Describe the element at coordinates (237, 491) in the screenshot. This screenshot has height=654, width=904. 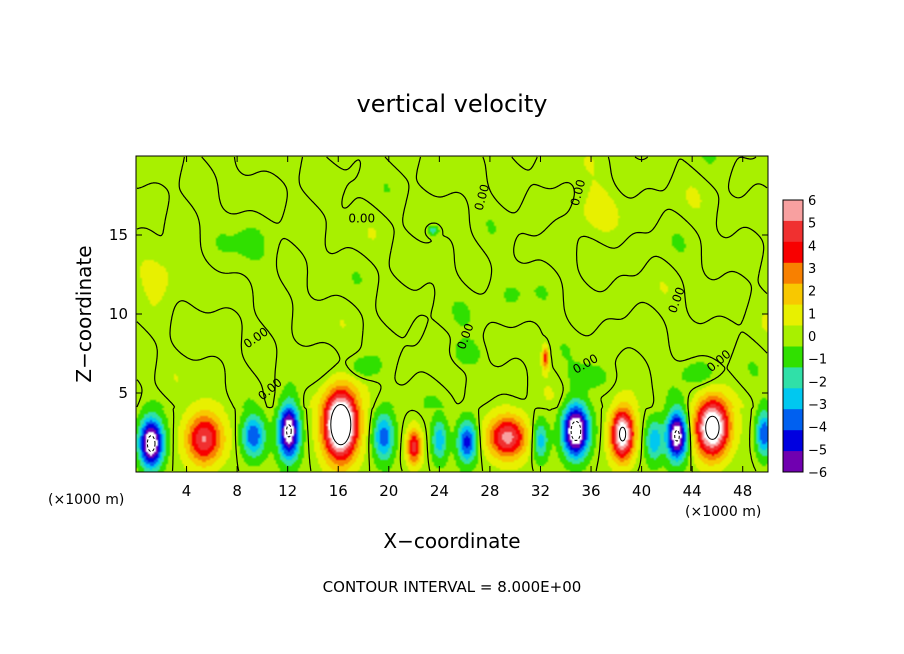
I see `x-tick-label-8: 8` at that location.